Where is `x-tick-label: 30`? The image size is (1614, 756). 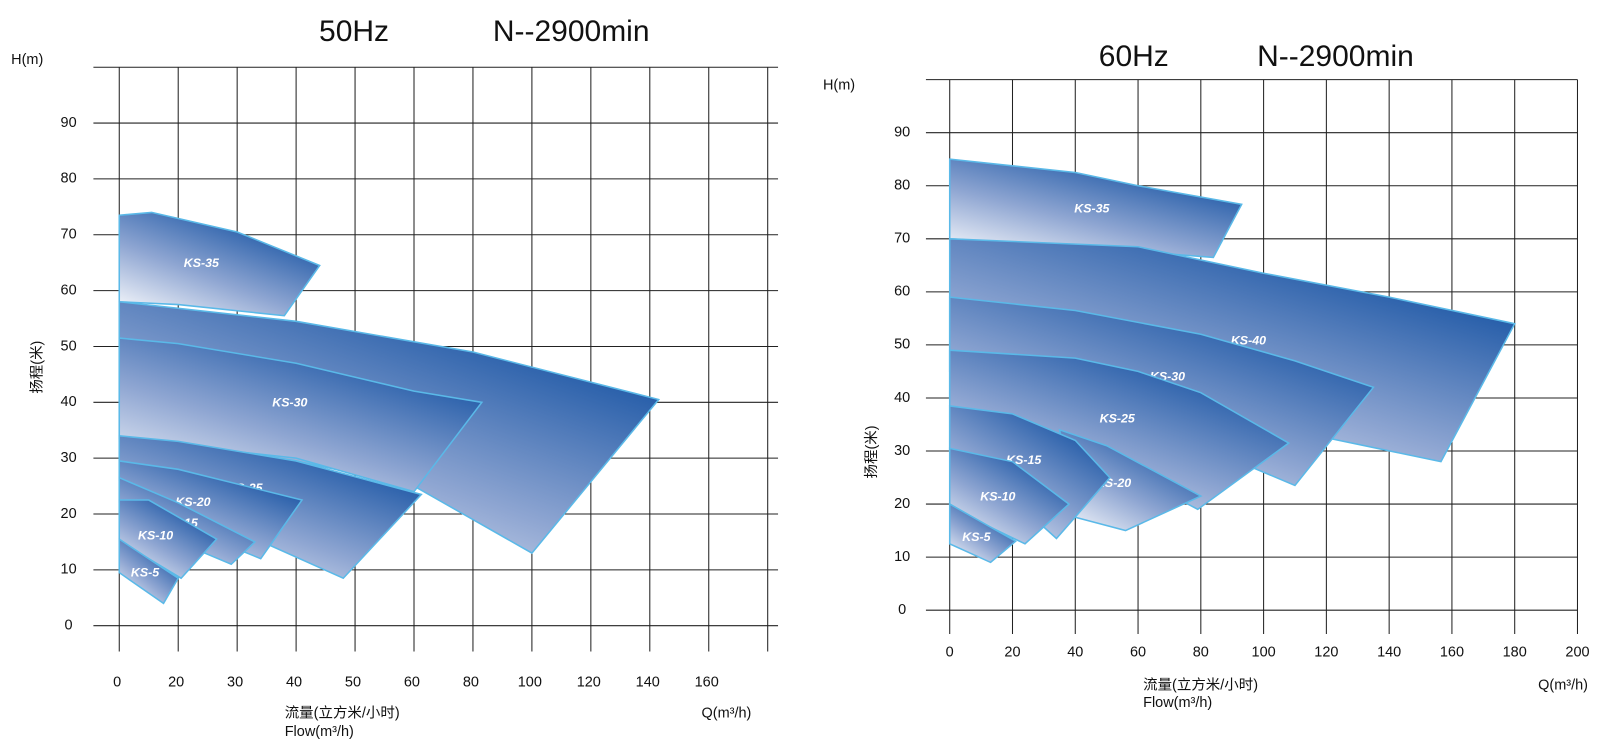
x-tick-label: 30 is located at coordinates (235, 682).